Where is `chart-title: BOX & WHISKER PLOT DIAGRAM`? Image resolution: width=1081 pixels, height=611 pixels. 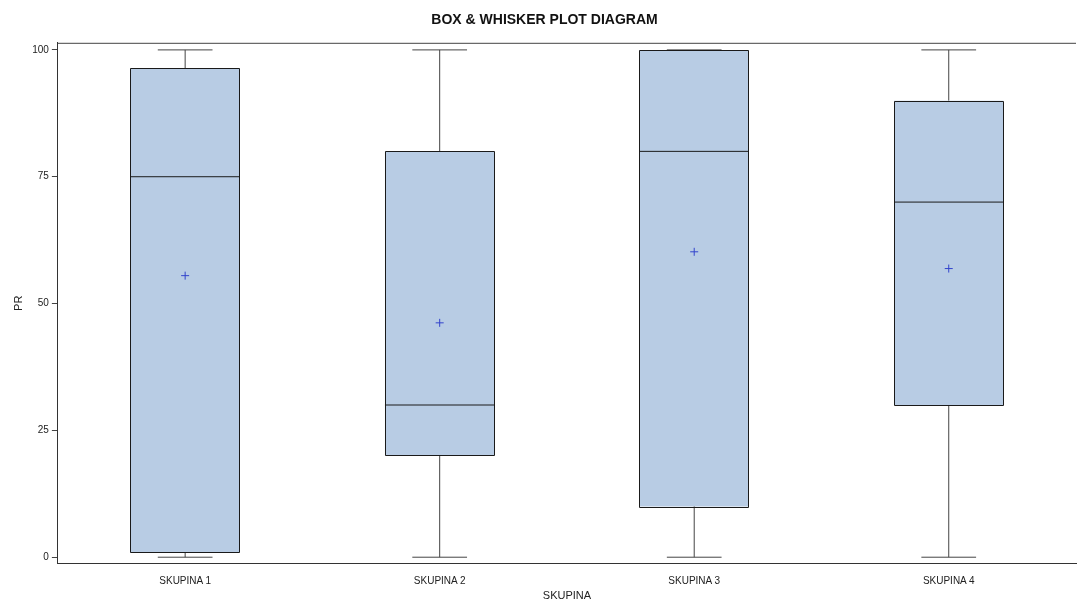 chart-title: BOX & WHISKER PLOT DIAGRAM is located at coordinates (544, 19).